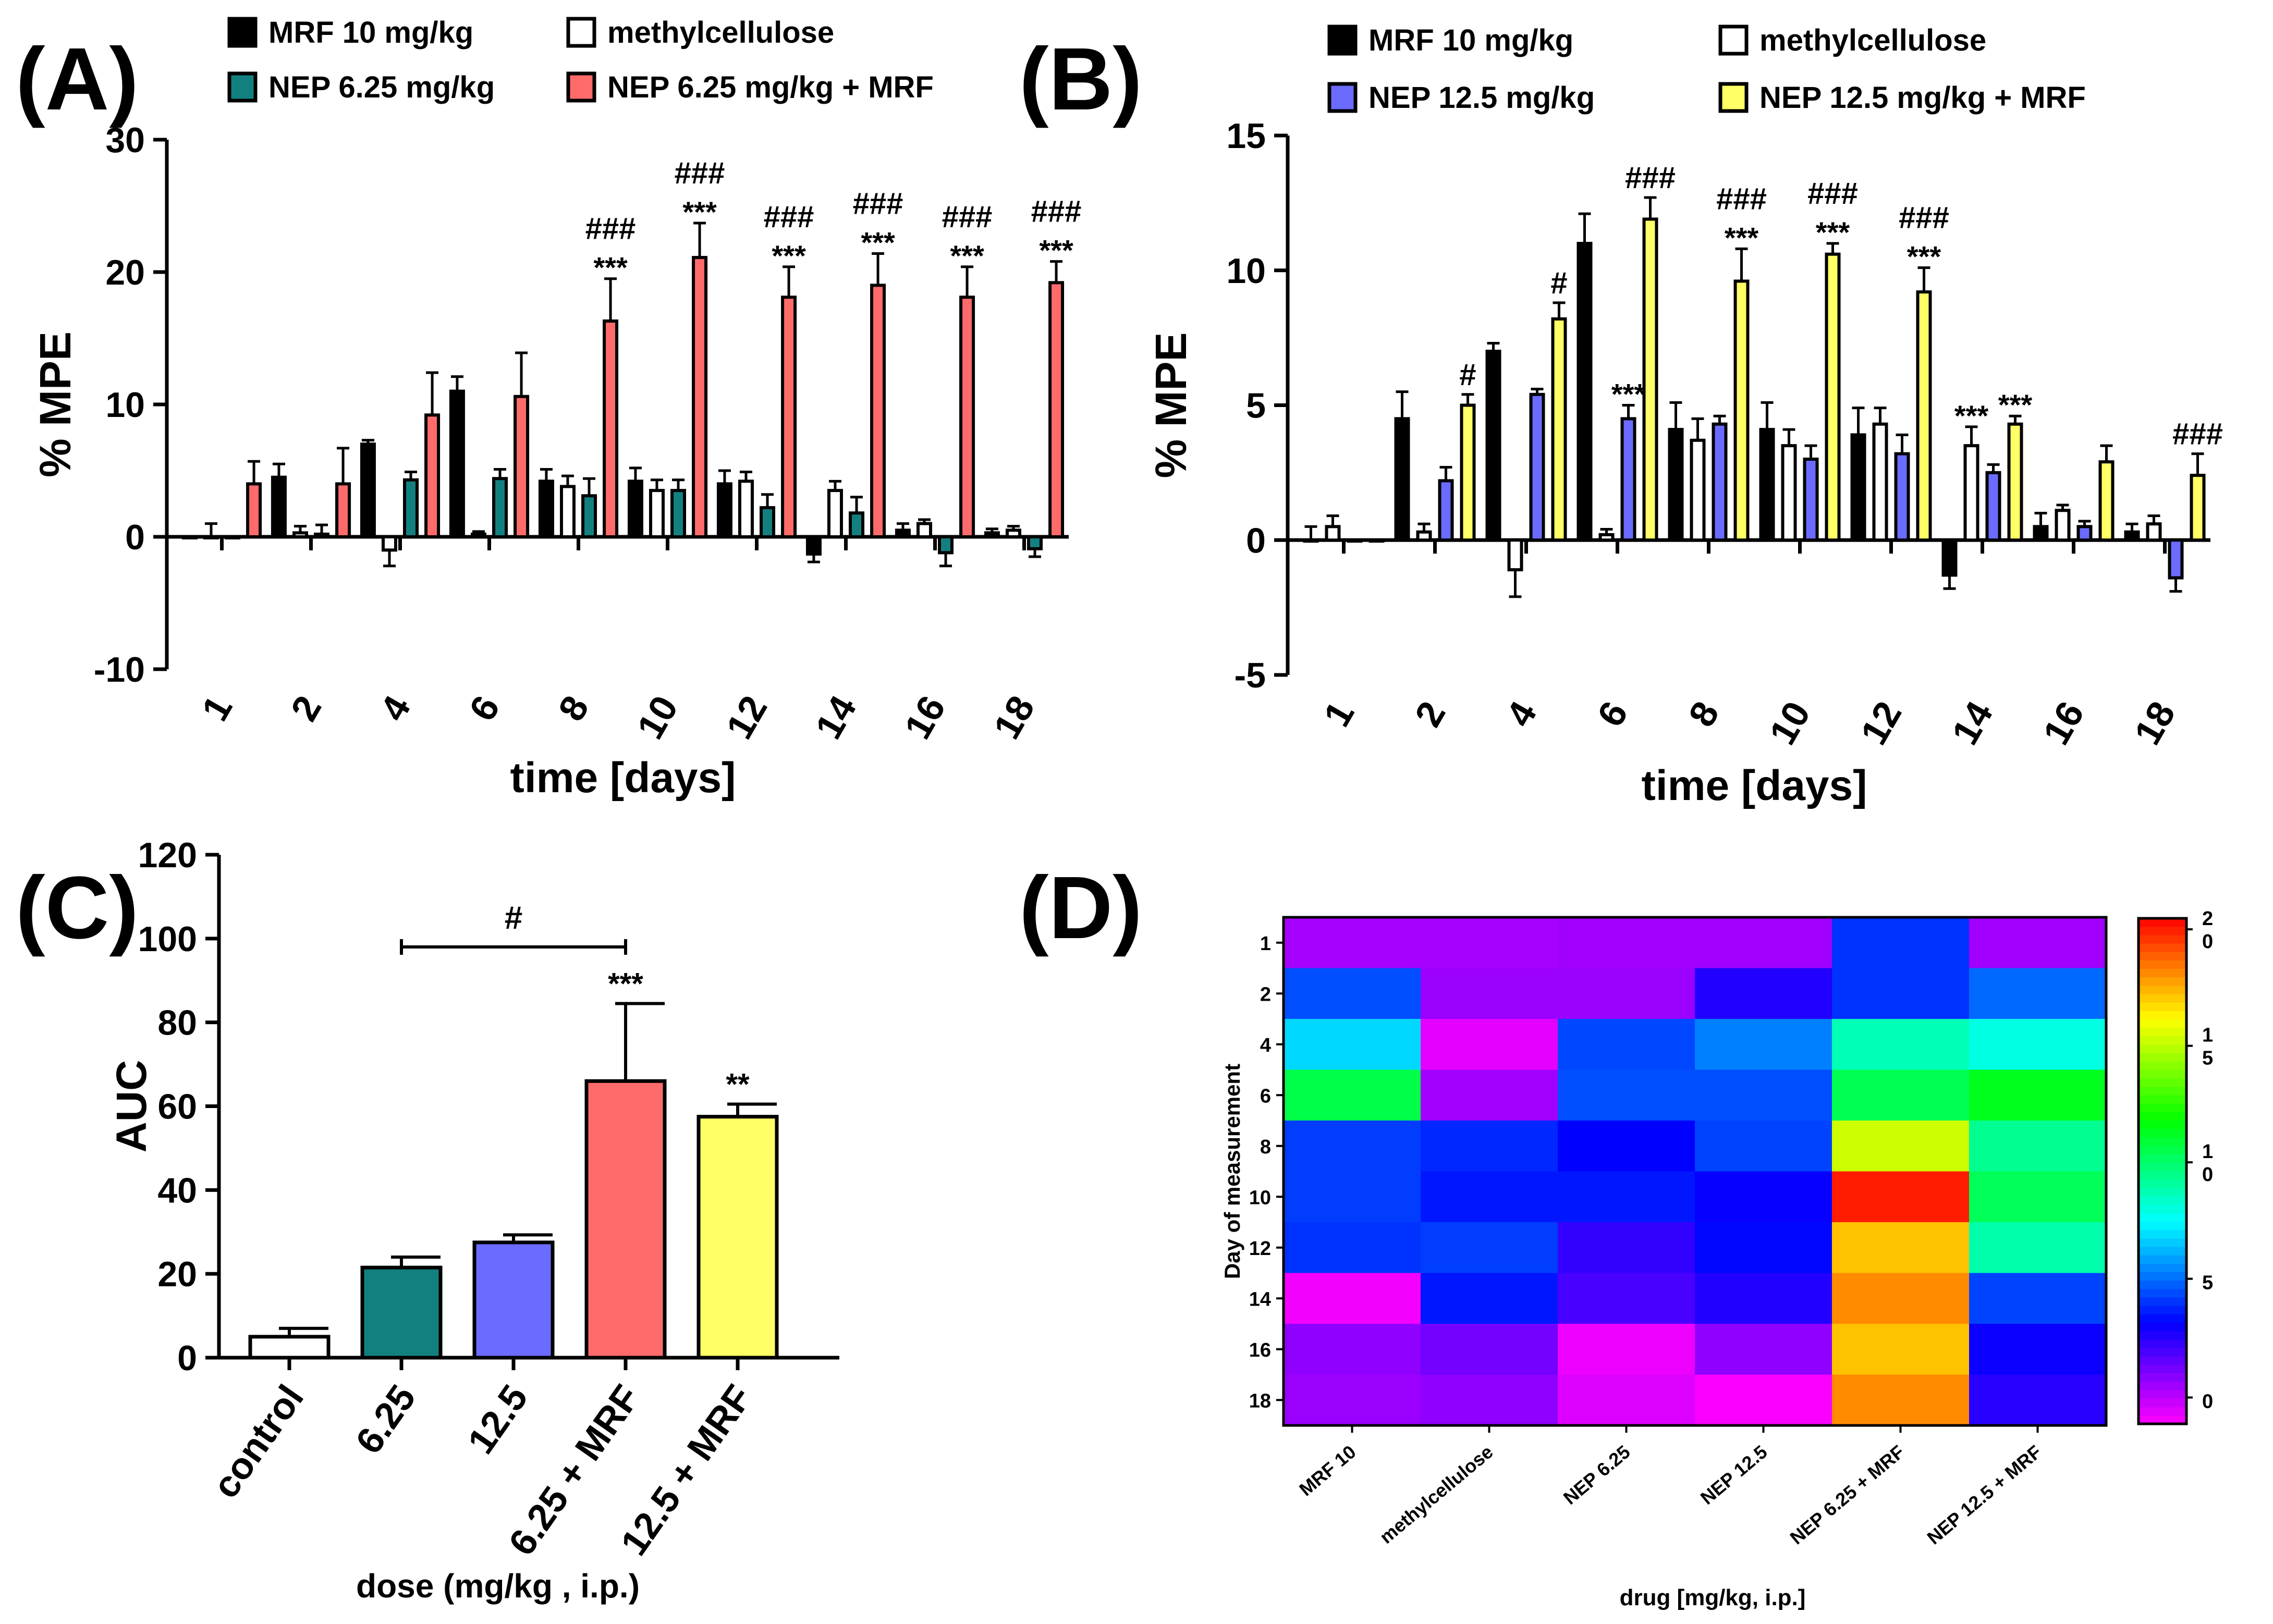  I want to click on legend-label: MRF 10 mg/kg, so click(370, 33).